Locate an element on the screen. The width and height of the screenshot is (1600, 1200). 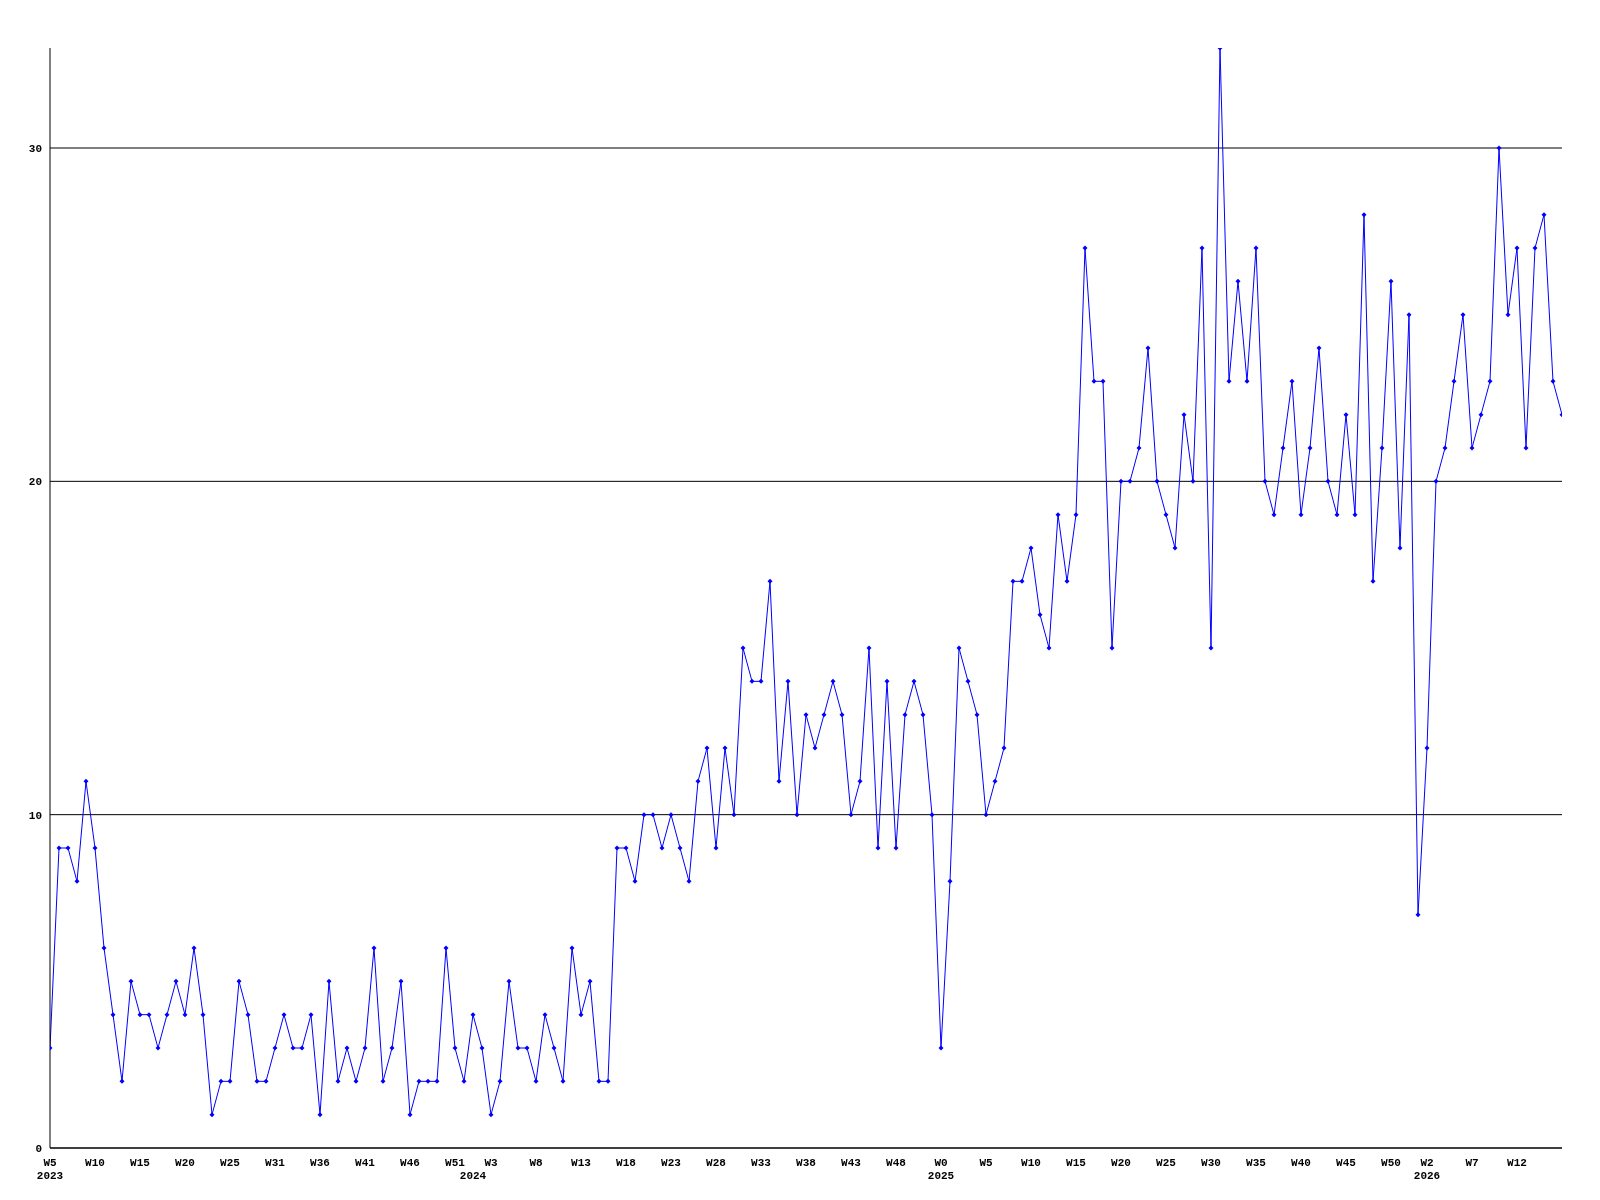
x-tick-label: W28 is located at coordinates (716, 1163).